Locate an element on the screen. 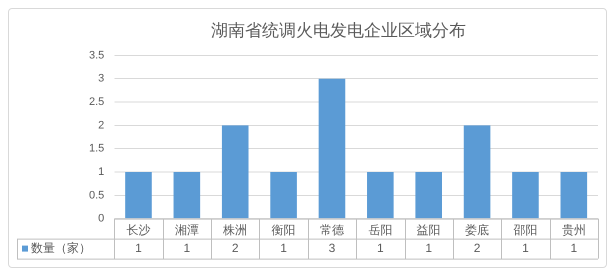 The width and height of the screenshot is (615, 276). y-tick-label: 0.5 is located at coordinates (96, 195).